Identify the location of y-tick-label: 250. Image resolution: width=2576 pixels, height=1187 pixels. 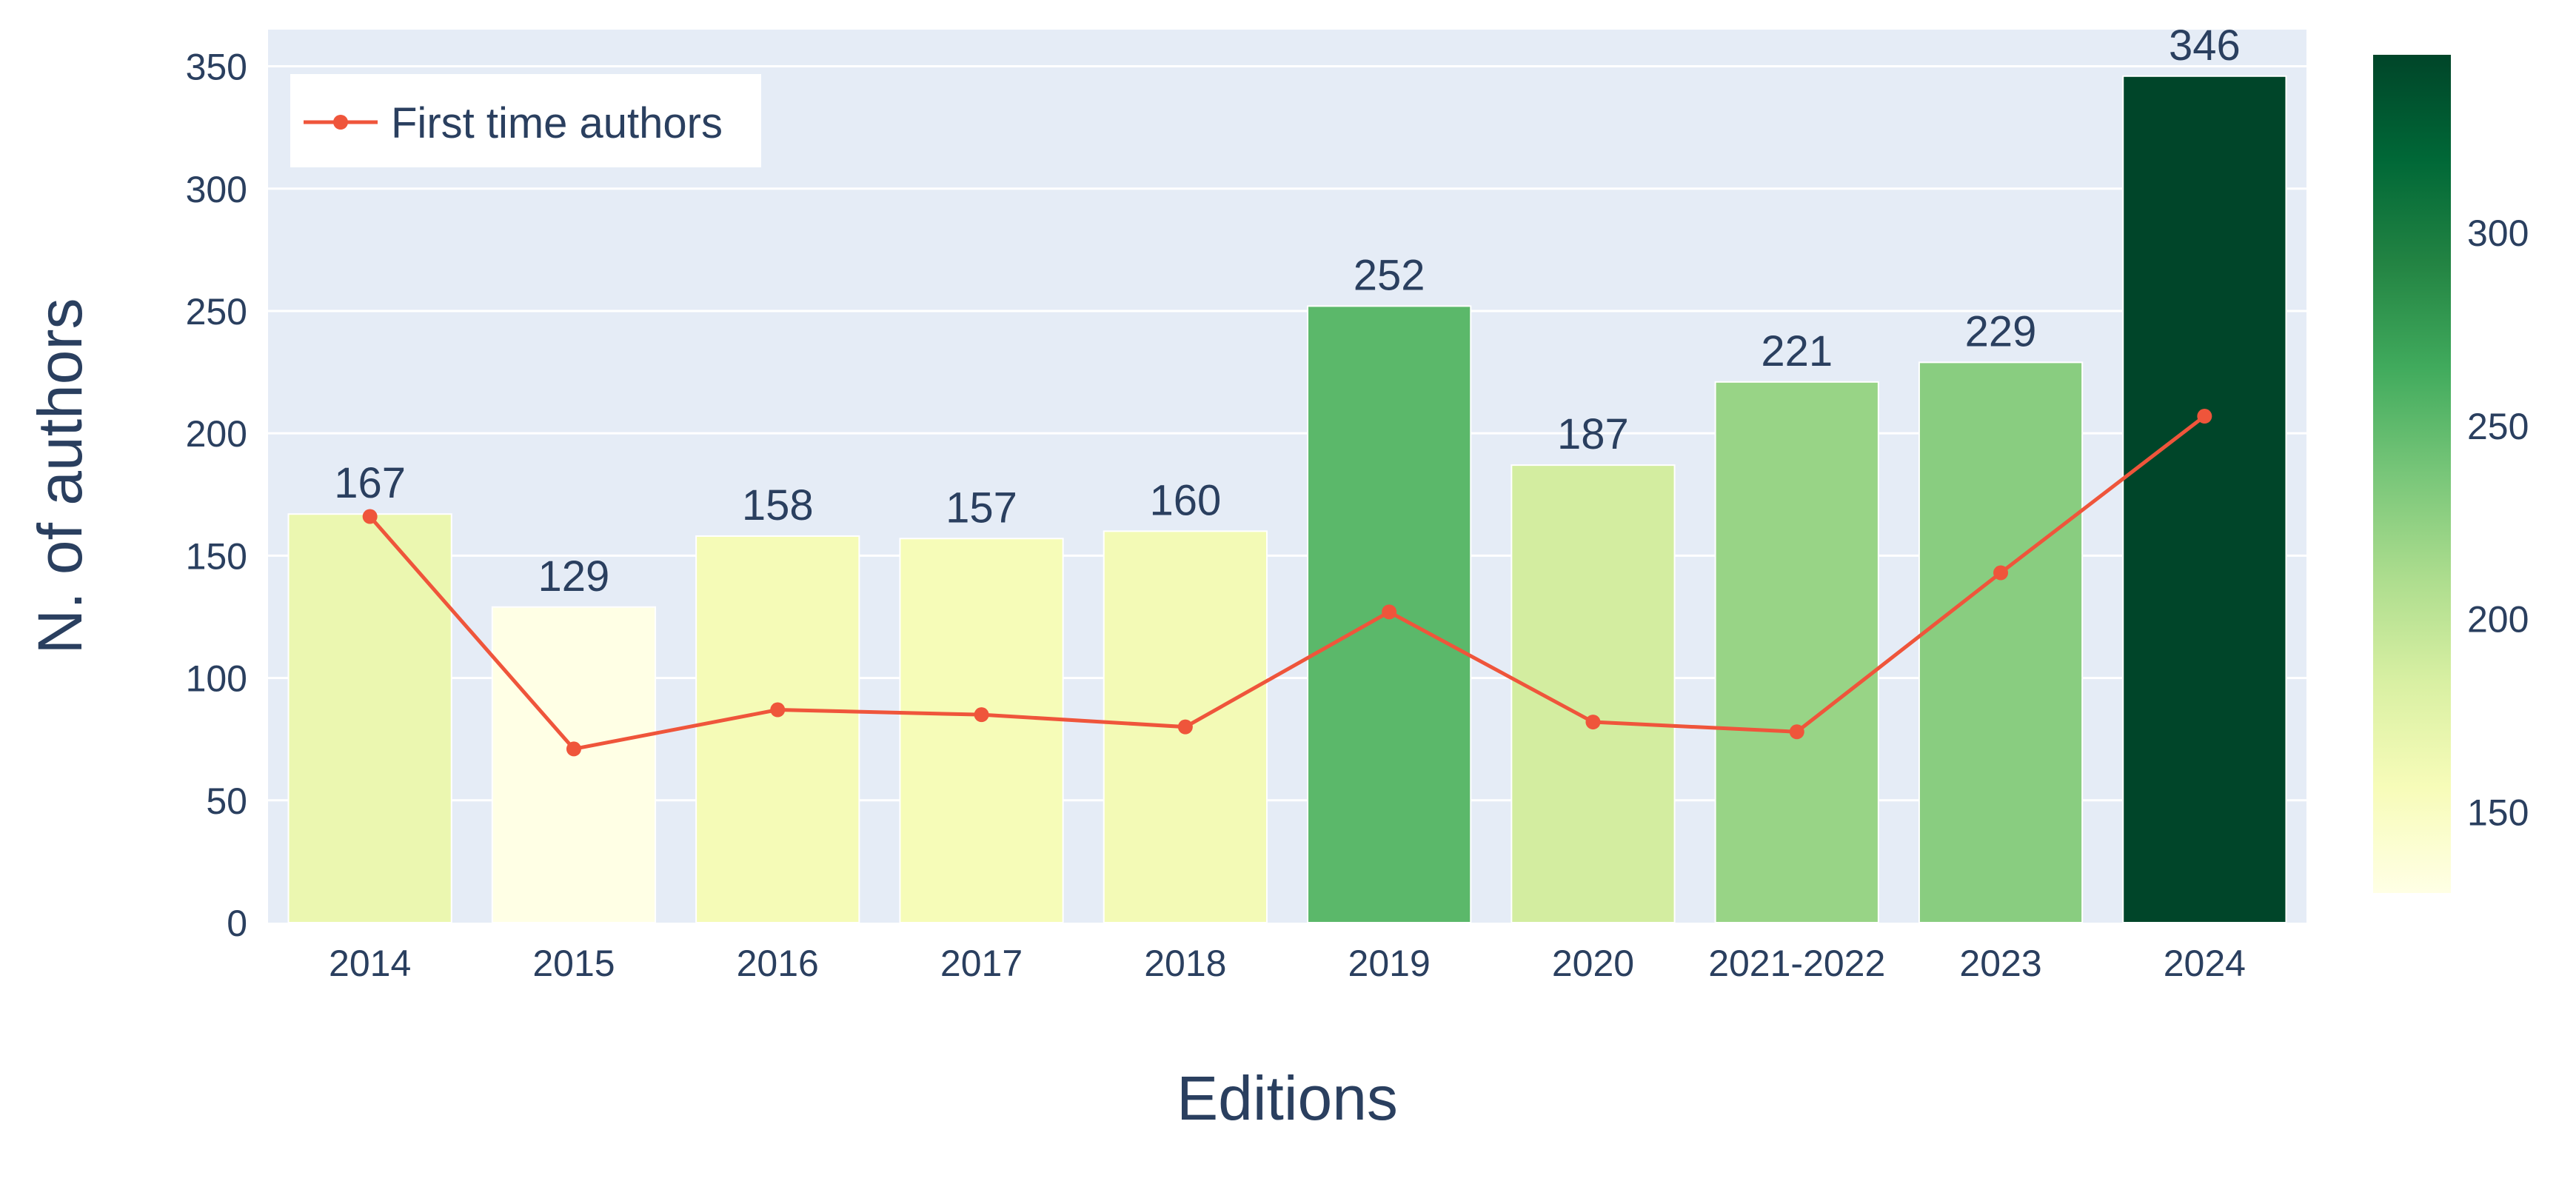
(216, 311).